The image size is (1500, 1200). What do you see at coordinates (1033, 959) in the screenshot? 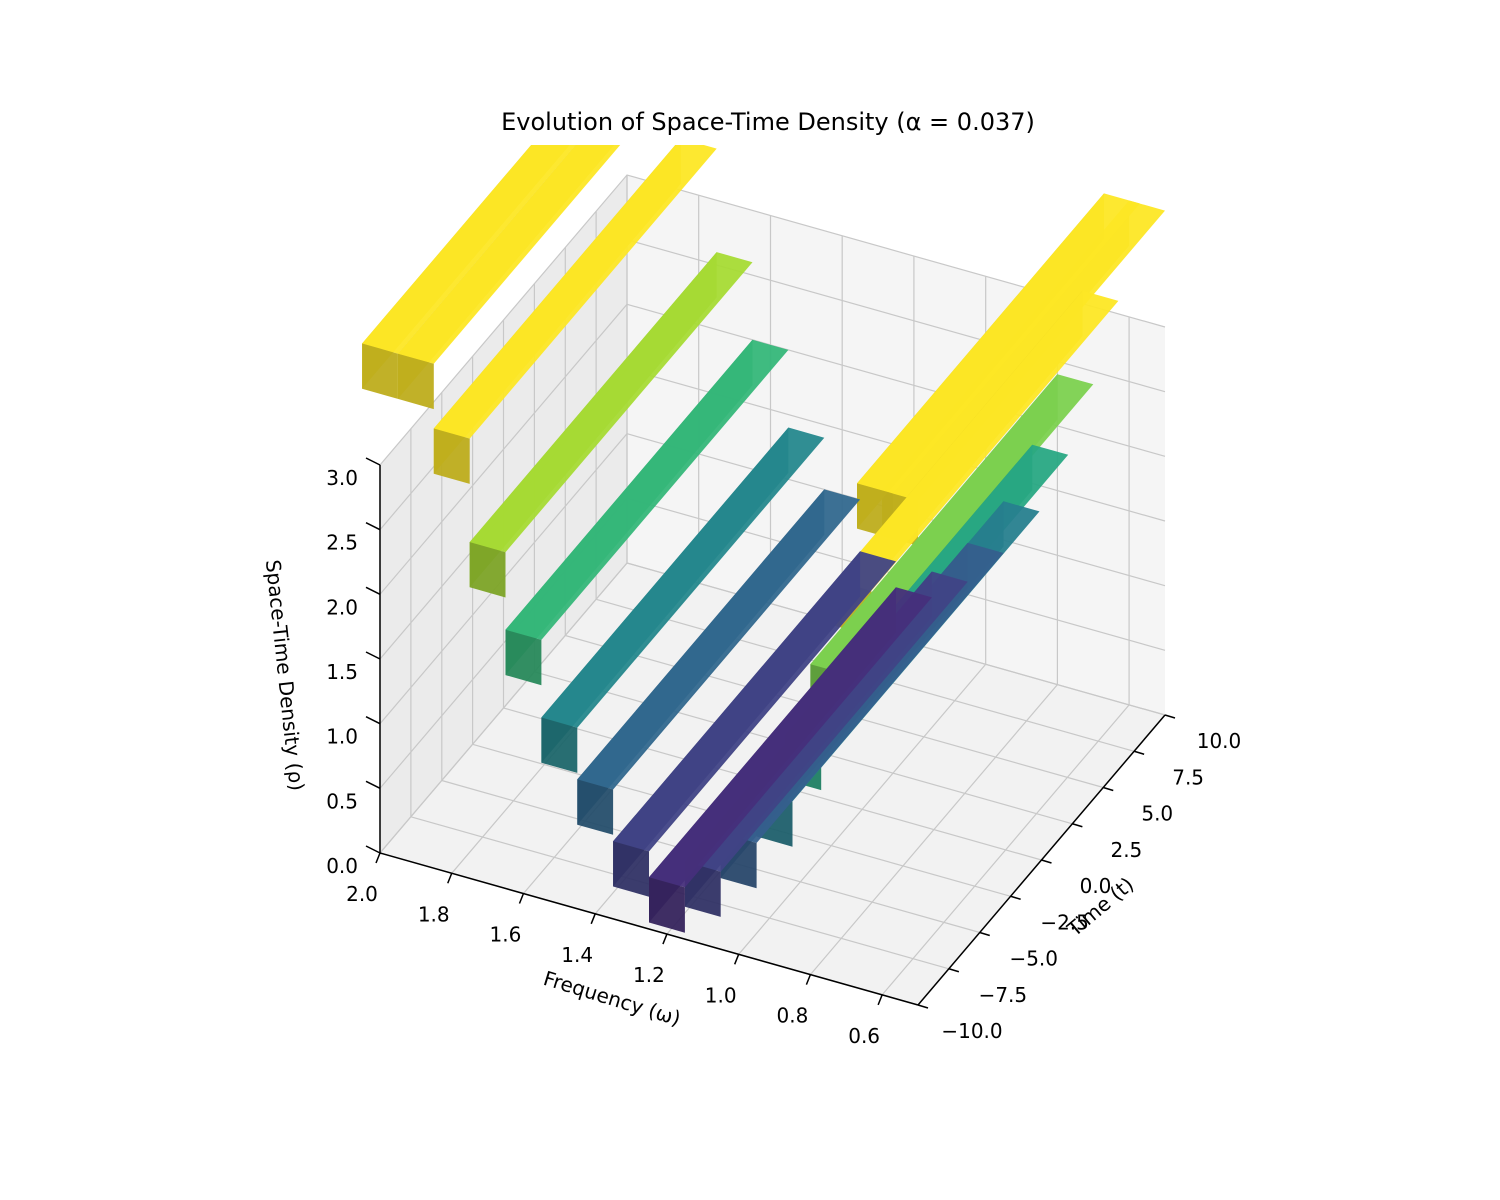
I see `y-tick-label: −5.0` at bounding box center [1033, 959].